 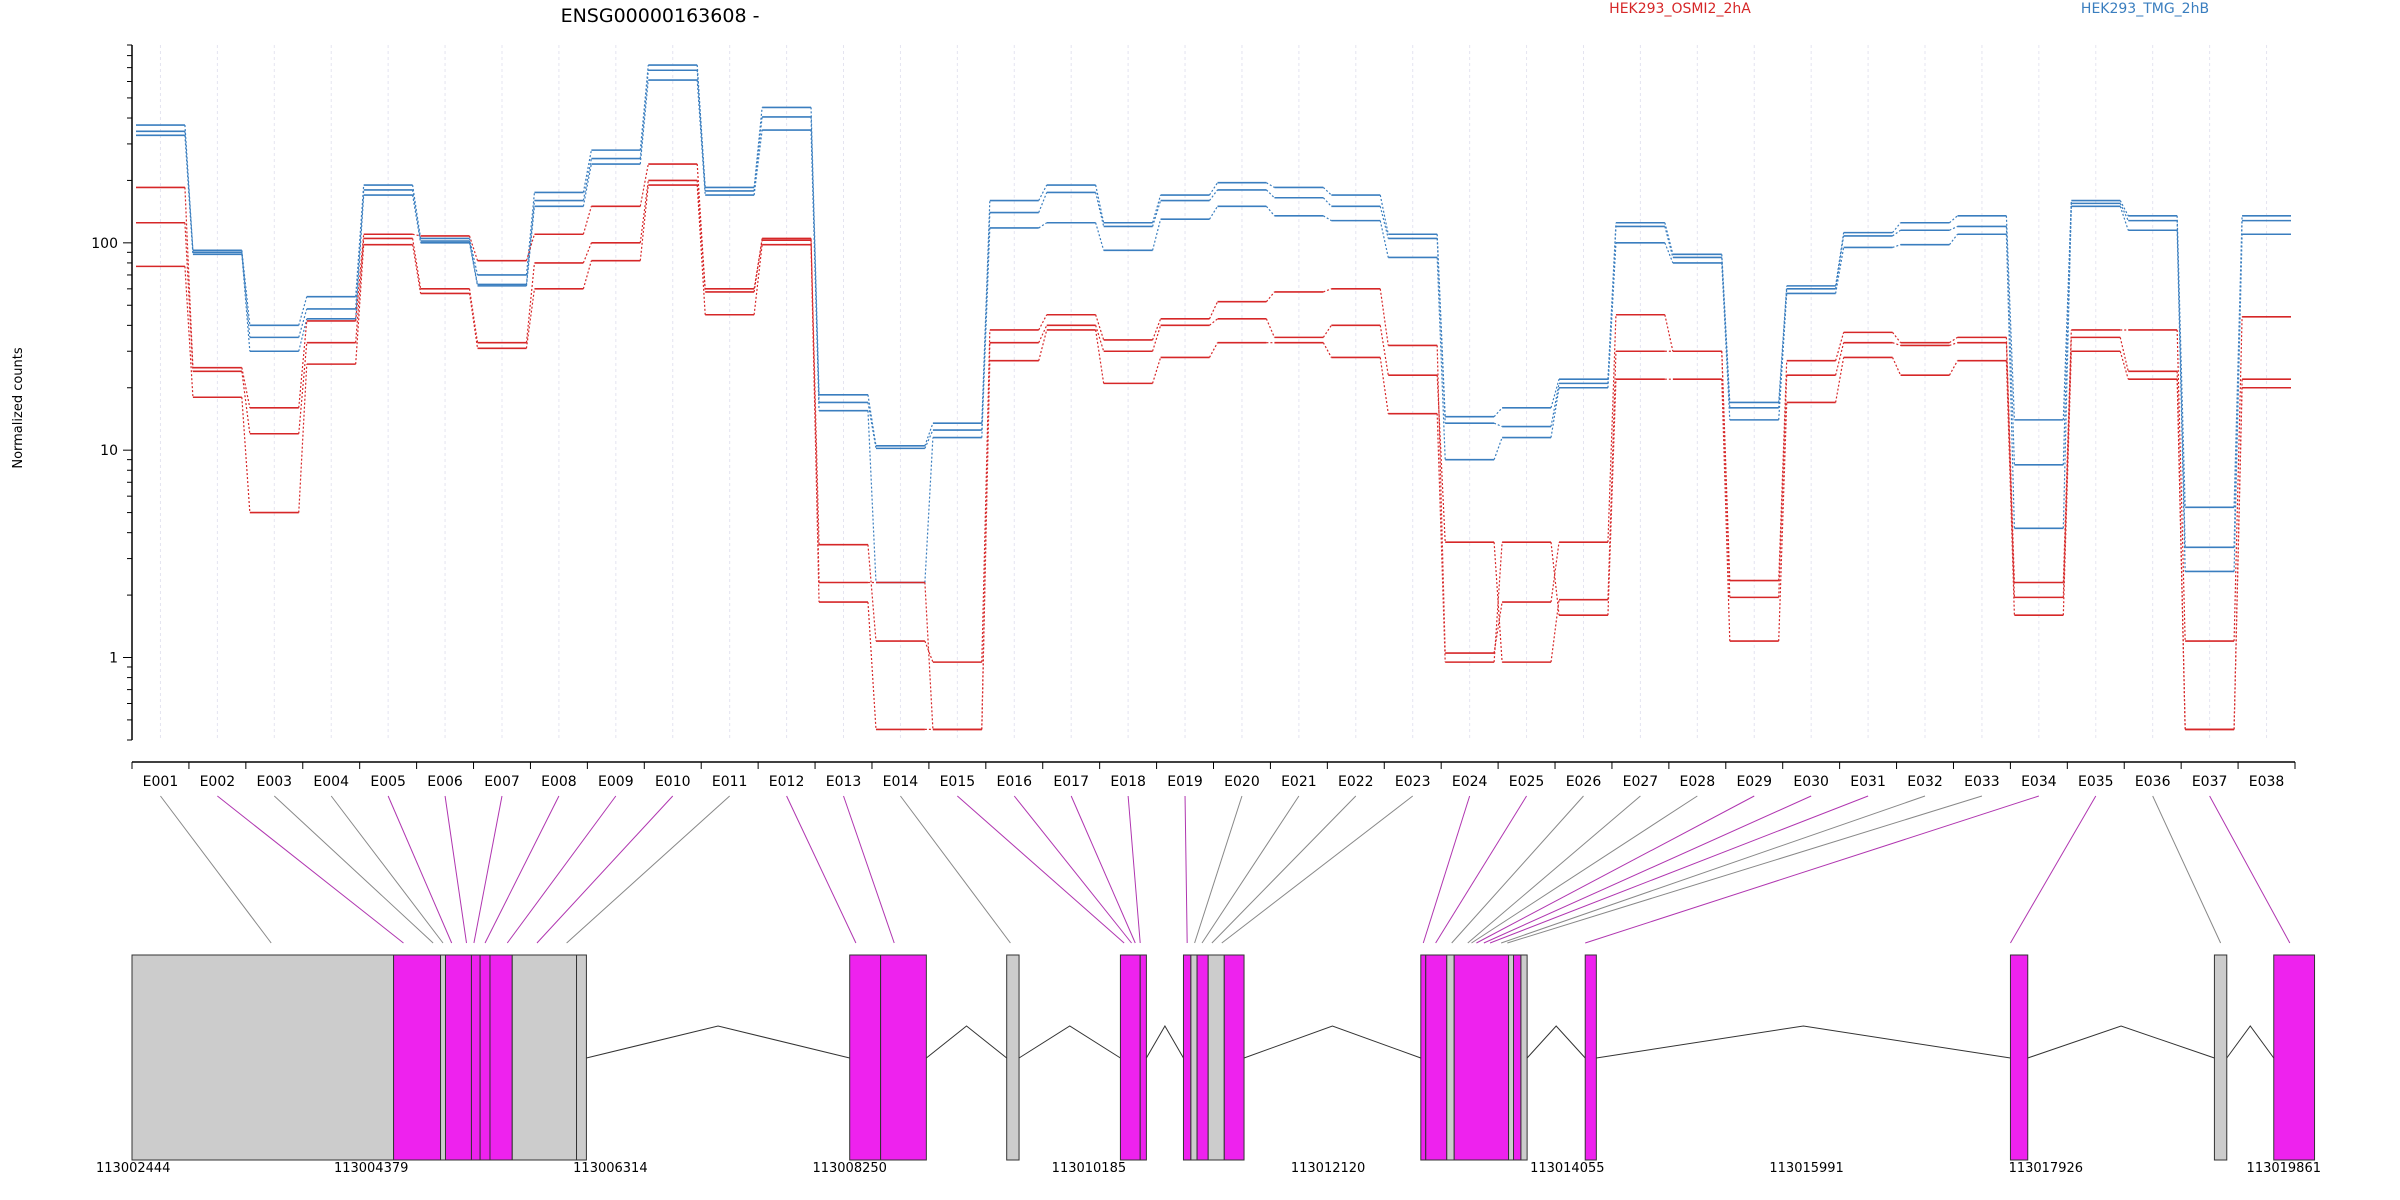 I want to click on exon-link-E018, so click(x=1134, y=869).